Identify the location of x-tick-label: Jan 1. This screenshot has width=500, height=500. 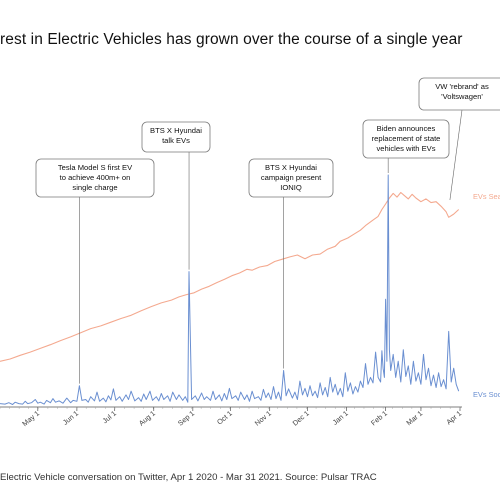
(340, 418).